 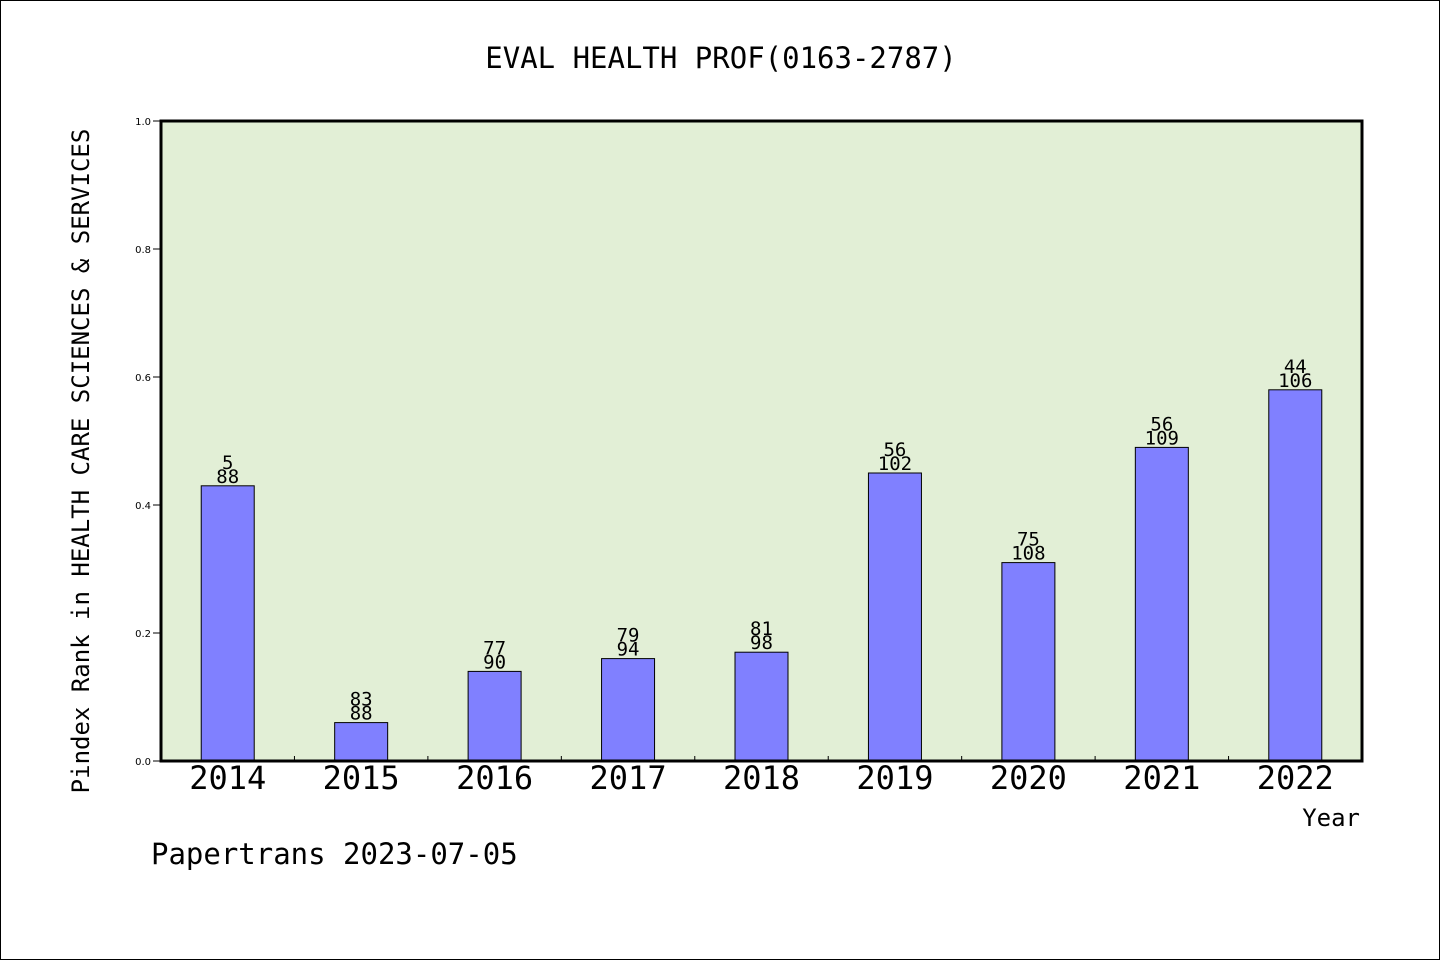 I want to click on bar-rank-label: 44, so click(x=1295, y=367).